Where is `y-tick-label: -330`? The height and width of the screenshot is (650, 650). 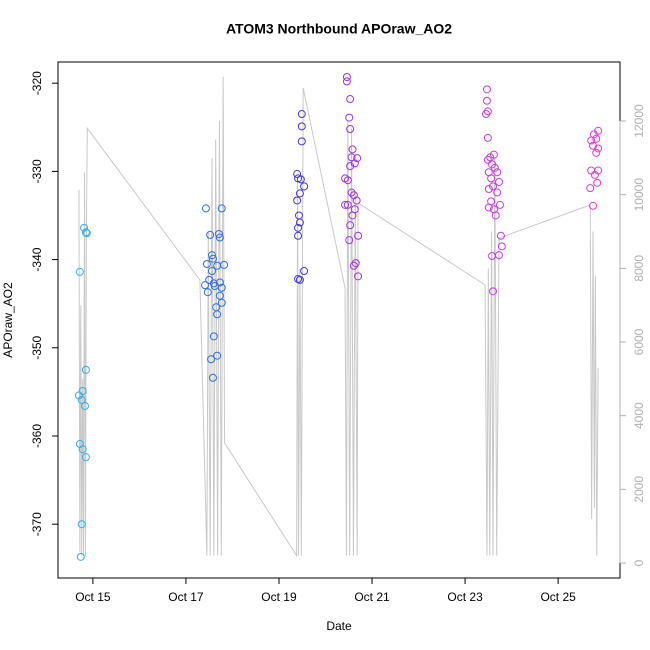 y-tick-label: -330 is located at coordinates (37, 171).